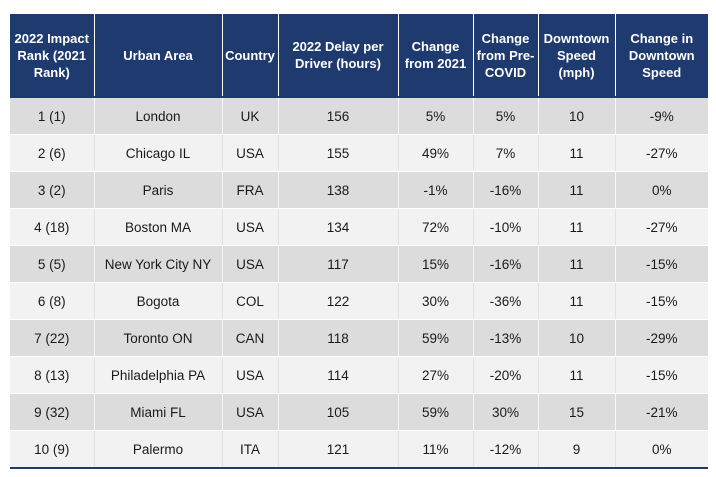  Describe the element at coordinates (435, 153) in the screenshot. I see `change-2021-cell: 49%` at that location.